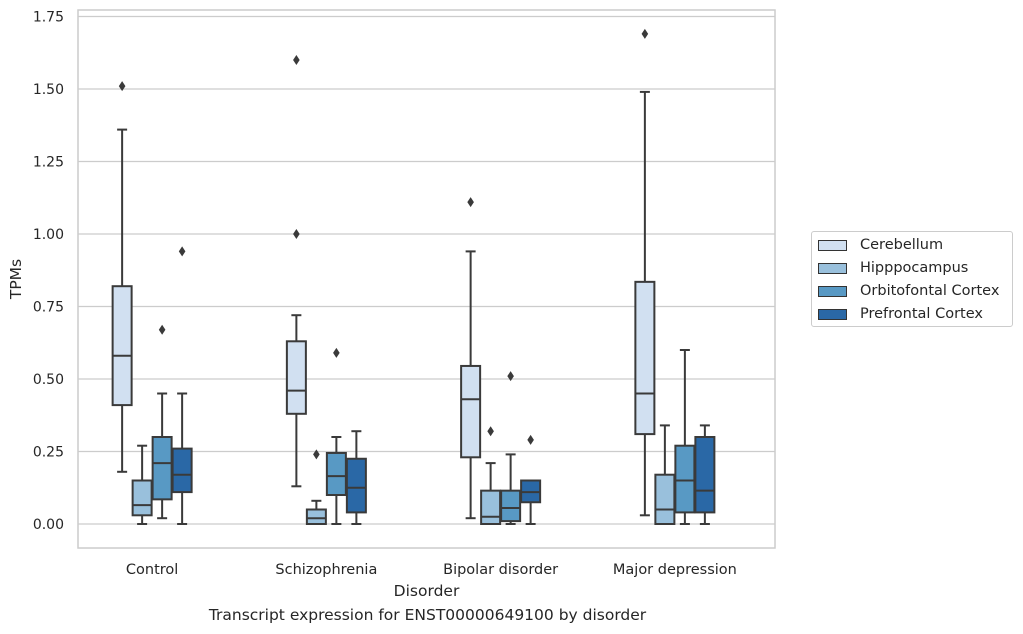 The width and height of the screenshot is (1023, 634). I want to click on y-tick-label: 1.25, so click(48, 163).